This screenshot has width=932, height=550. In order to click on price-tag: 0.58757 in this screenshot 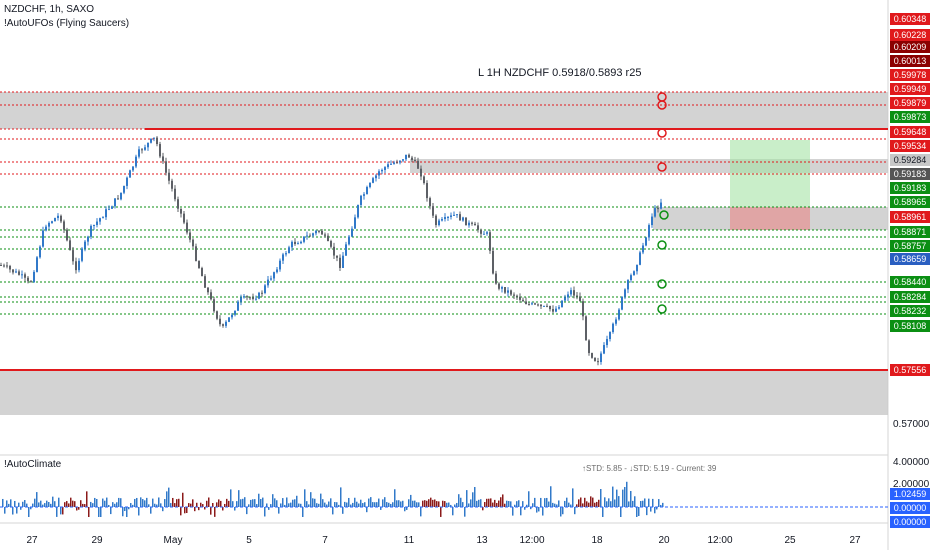, I will do `click(910, 246)`.